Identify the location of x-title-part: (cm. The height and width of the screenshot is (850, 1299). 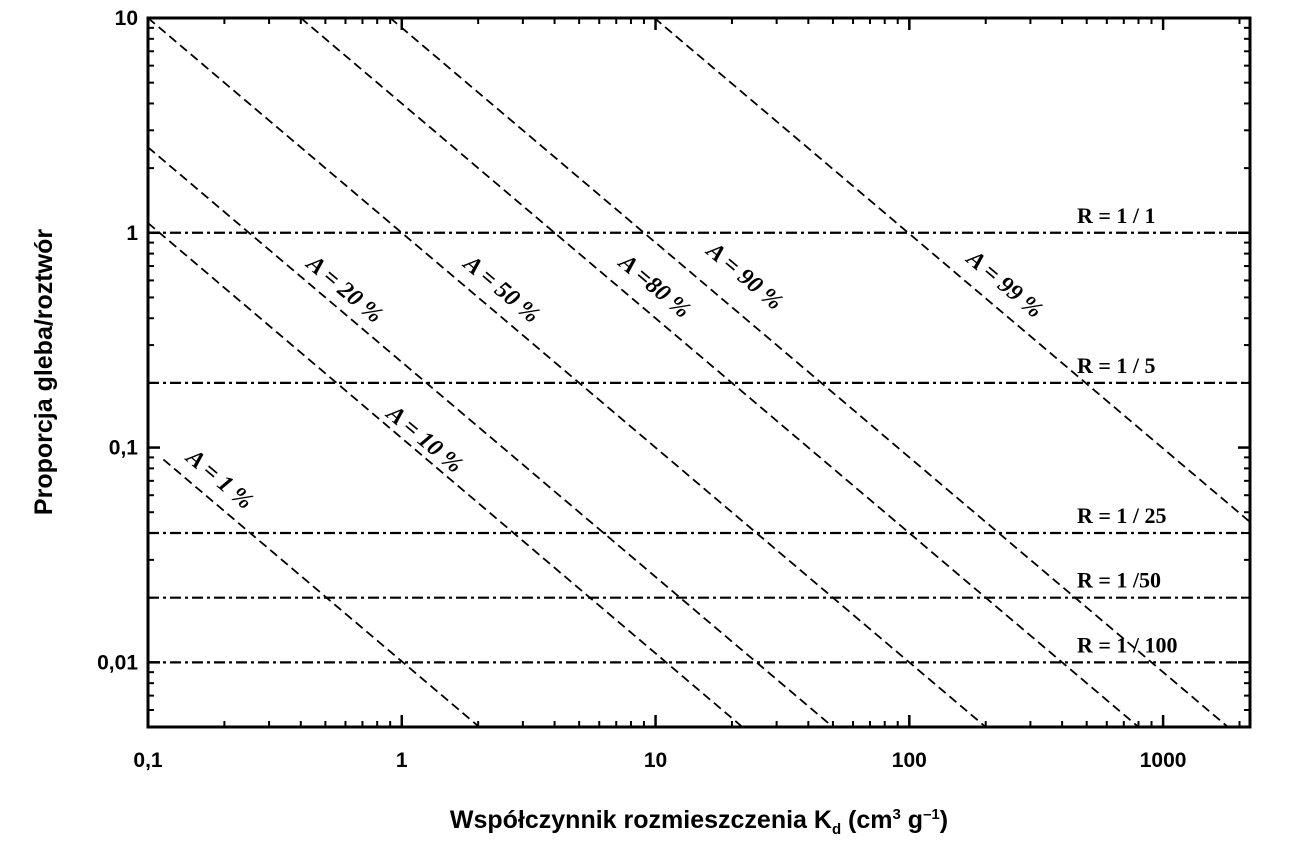
(866, 820).